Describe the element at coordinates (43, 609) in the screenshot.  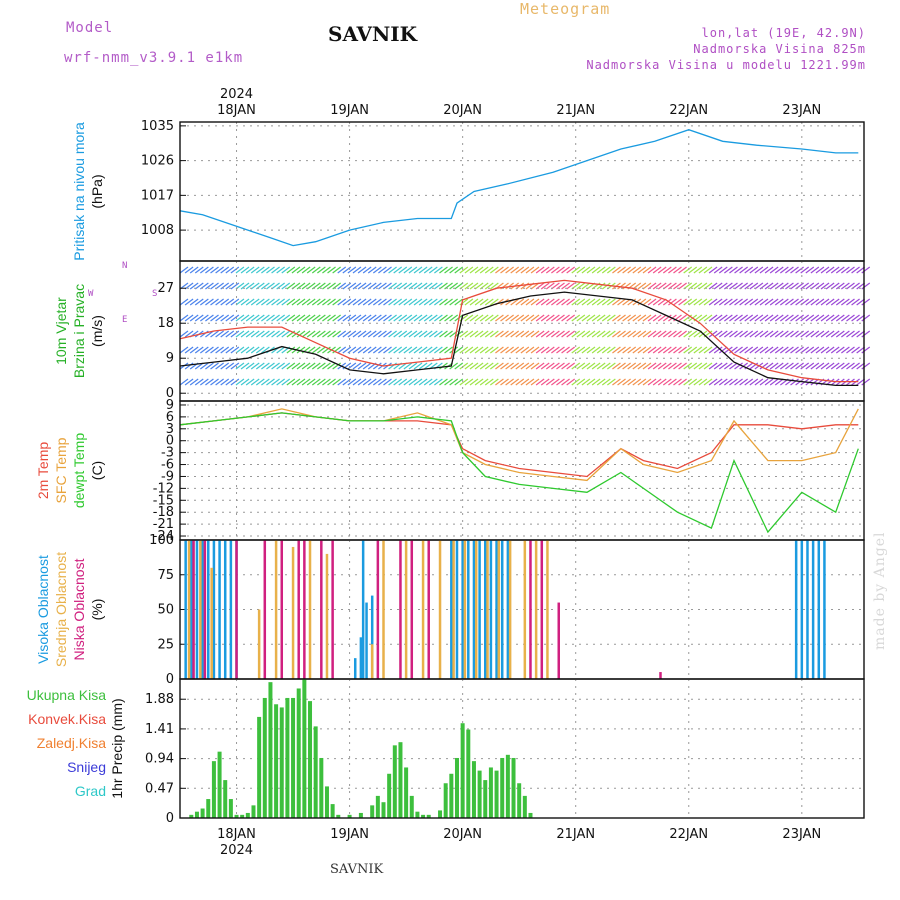
I see `y-axis-label: Visoka Oblacnost` at that location.